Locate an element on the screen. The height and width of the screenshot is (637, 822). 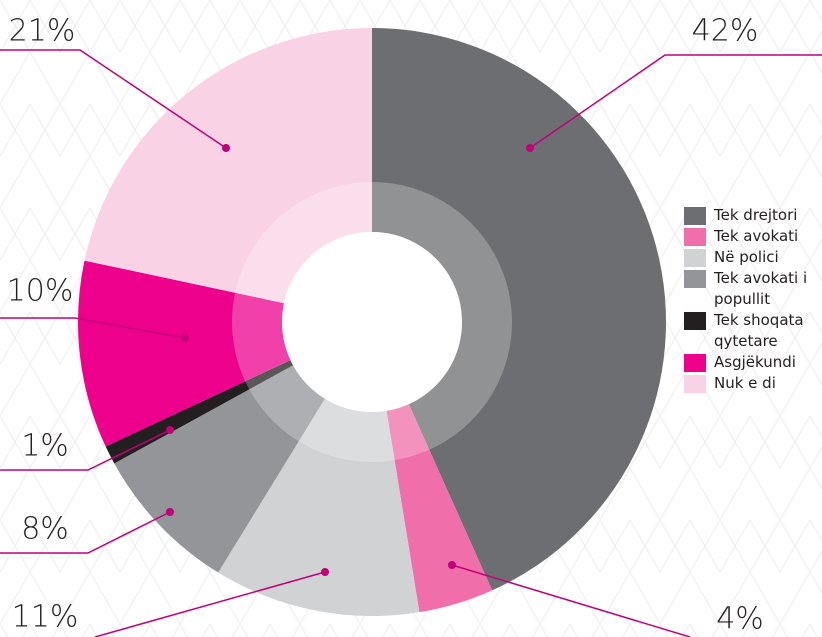
value-label: 10% is located at coordinates (40, 291).